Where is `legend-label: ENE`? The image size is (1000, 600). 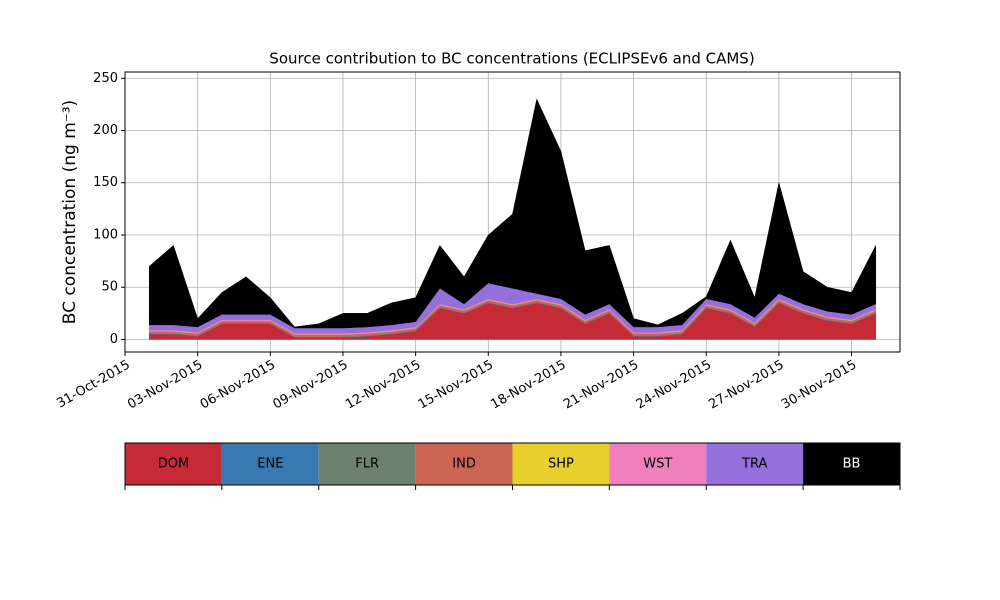
legend-label: ENE is located at coordinates (270, 464).